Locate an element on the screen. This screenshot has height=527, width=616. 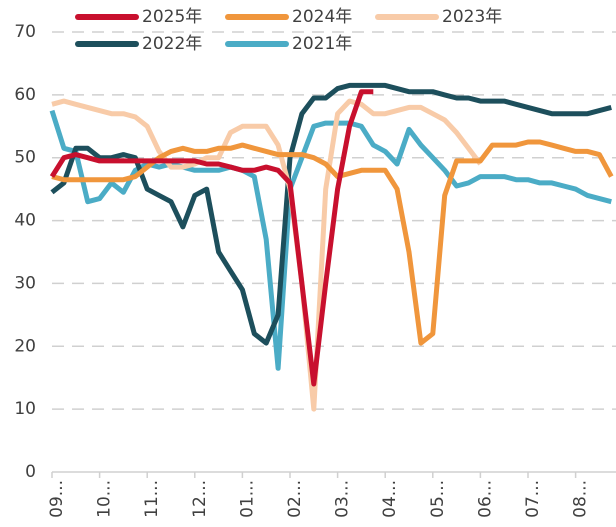
legend-label: 2021年 is located at coordinates (322, 44).